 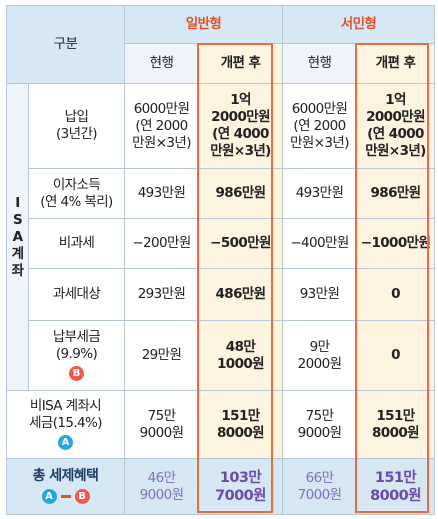 I want to click on cell-general-current: 293만원, so click(x=161, y=294).